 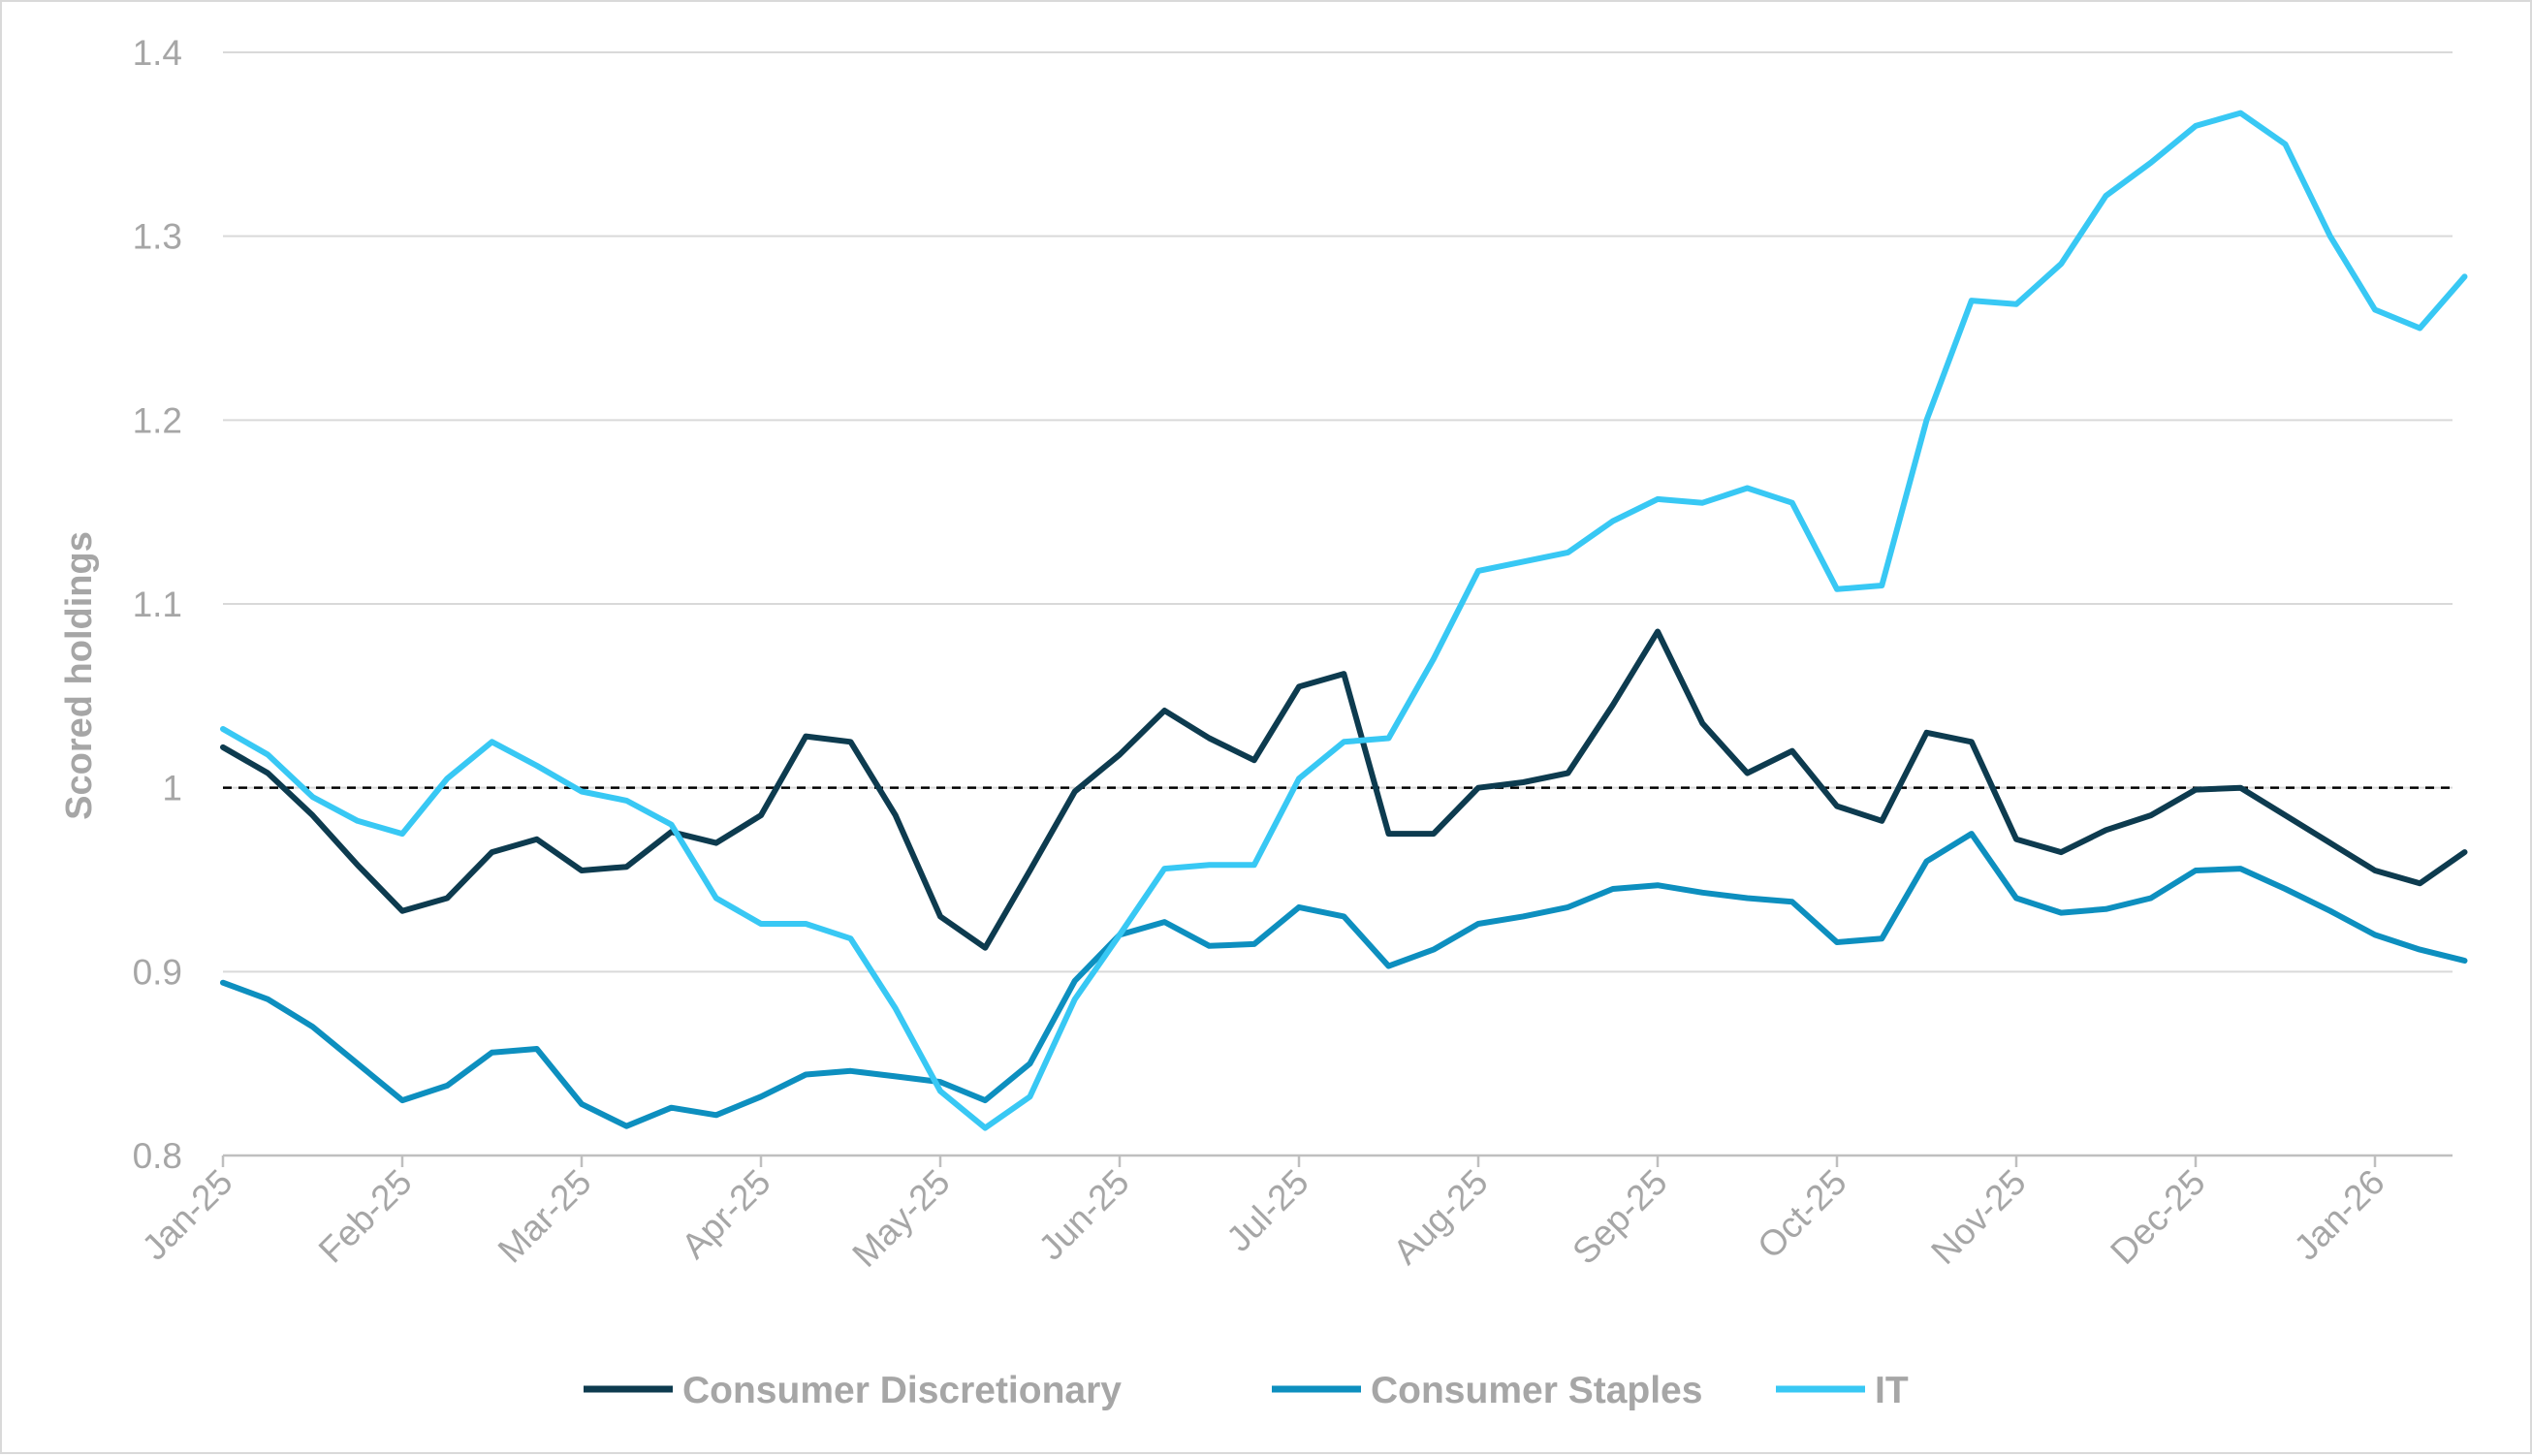 What do you see at coordinates (79, 675) in the screenshot?
I see `y-axis-title: Scored holdings` at bounding box center [79, 675].